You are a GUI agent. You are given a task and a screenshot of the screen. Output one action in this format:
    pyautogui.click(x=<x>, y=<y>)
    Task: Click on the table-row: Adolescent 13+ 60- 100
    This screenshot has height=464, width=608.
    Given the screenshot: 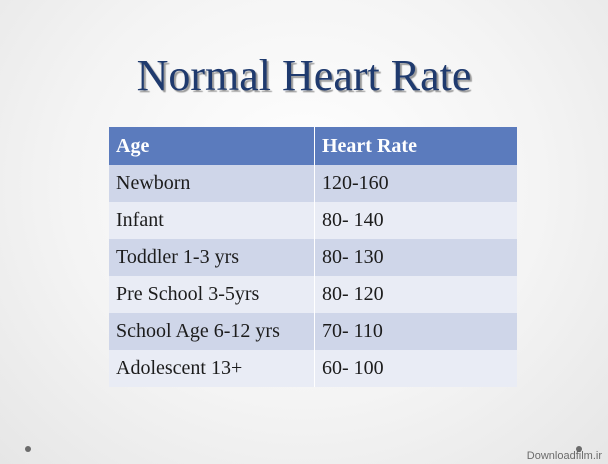 What is the action you would take?
    pyautogui.click(x=313, y=368)
    